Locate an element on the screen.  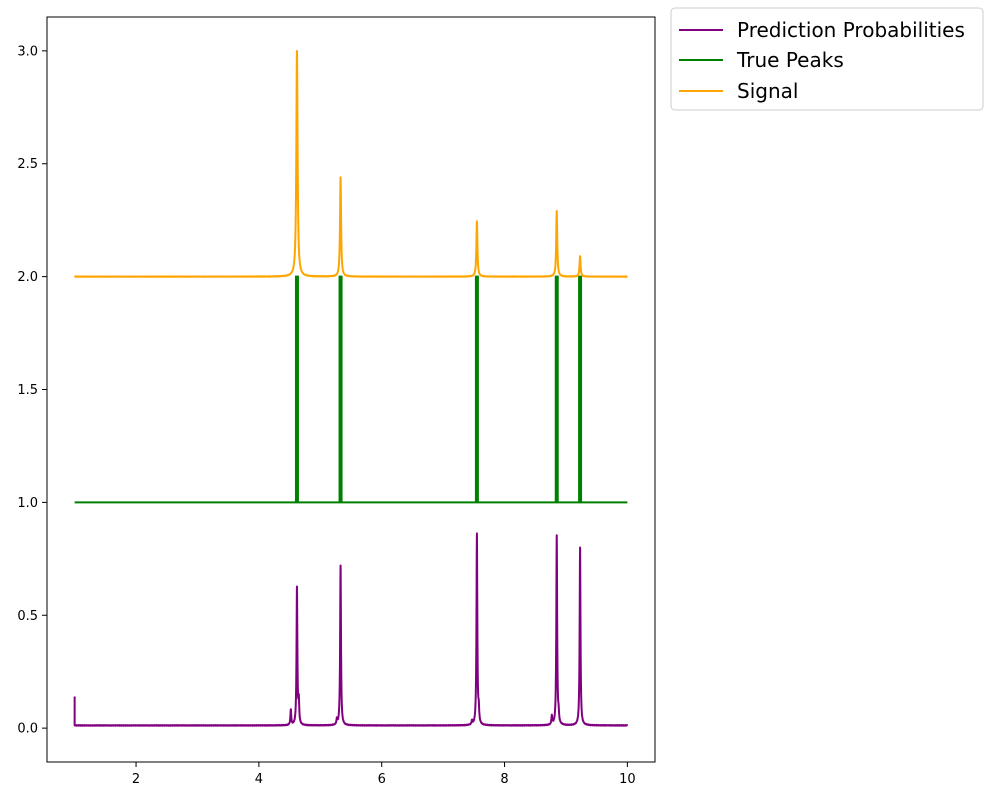
legend-label-signal: Signal is located at coordinates (767, 91).